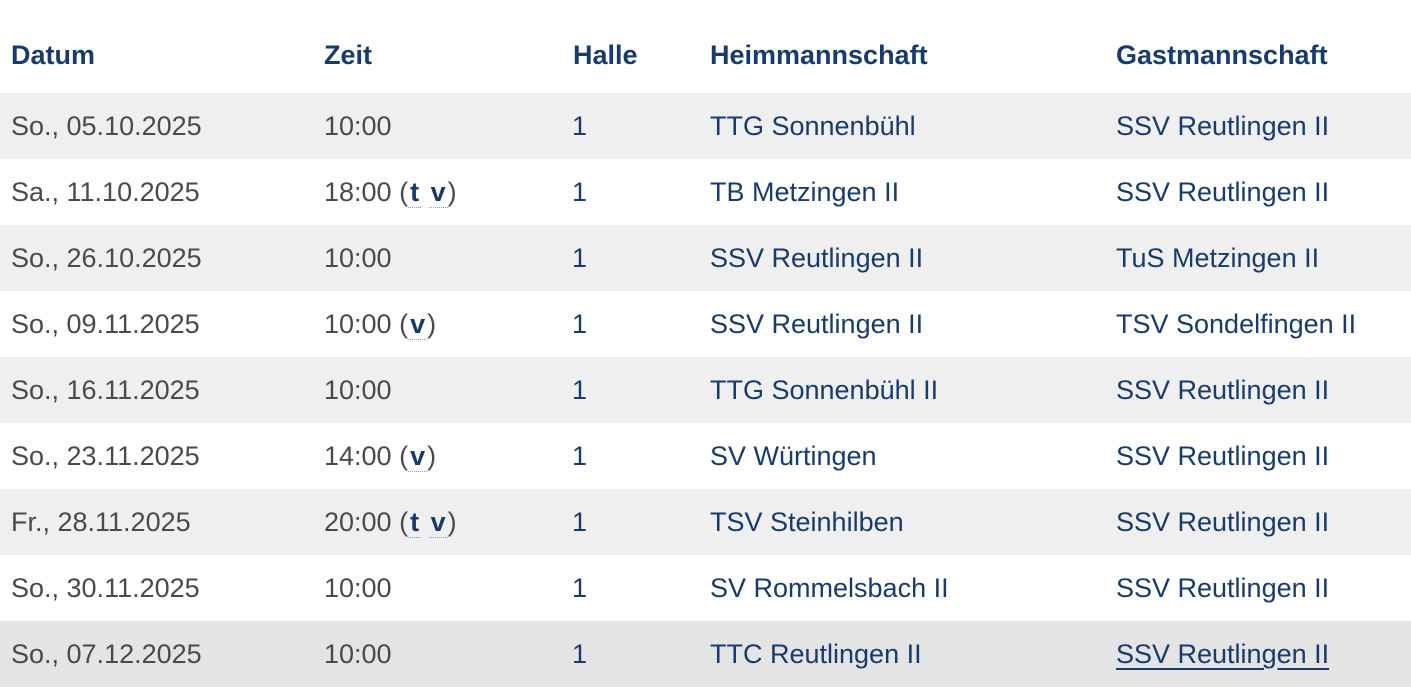 This screenshot has height=689, width=1411. I want to click on home-team-link: TTC Reutlingen II, so click(816, 654).